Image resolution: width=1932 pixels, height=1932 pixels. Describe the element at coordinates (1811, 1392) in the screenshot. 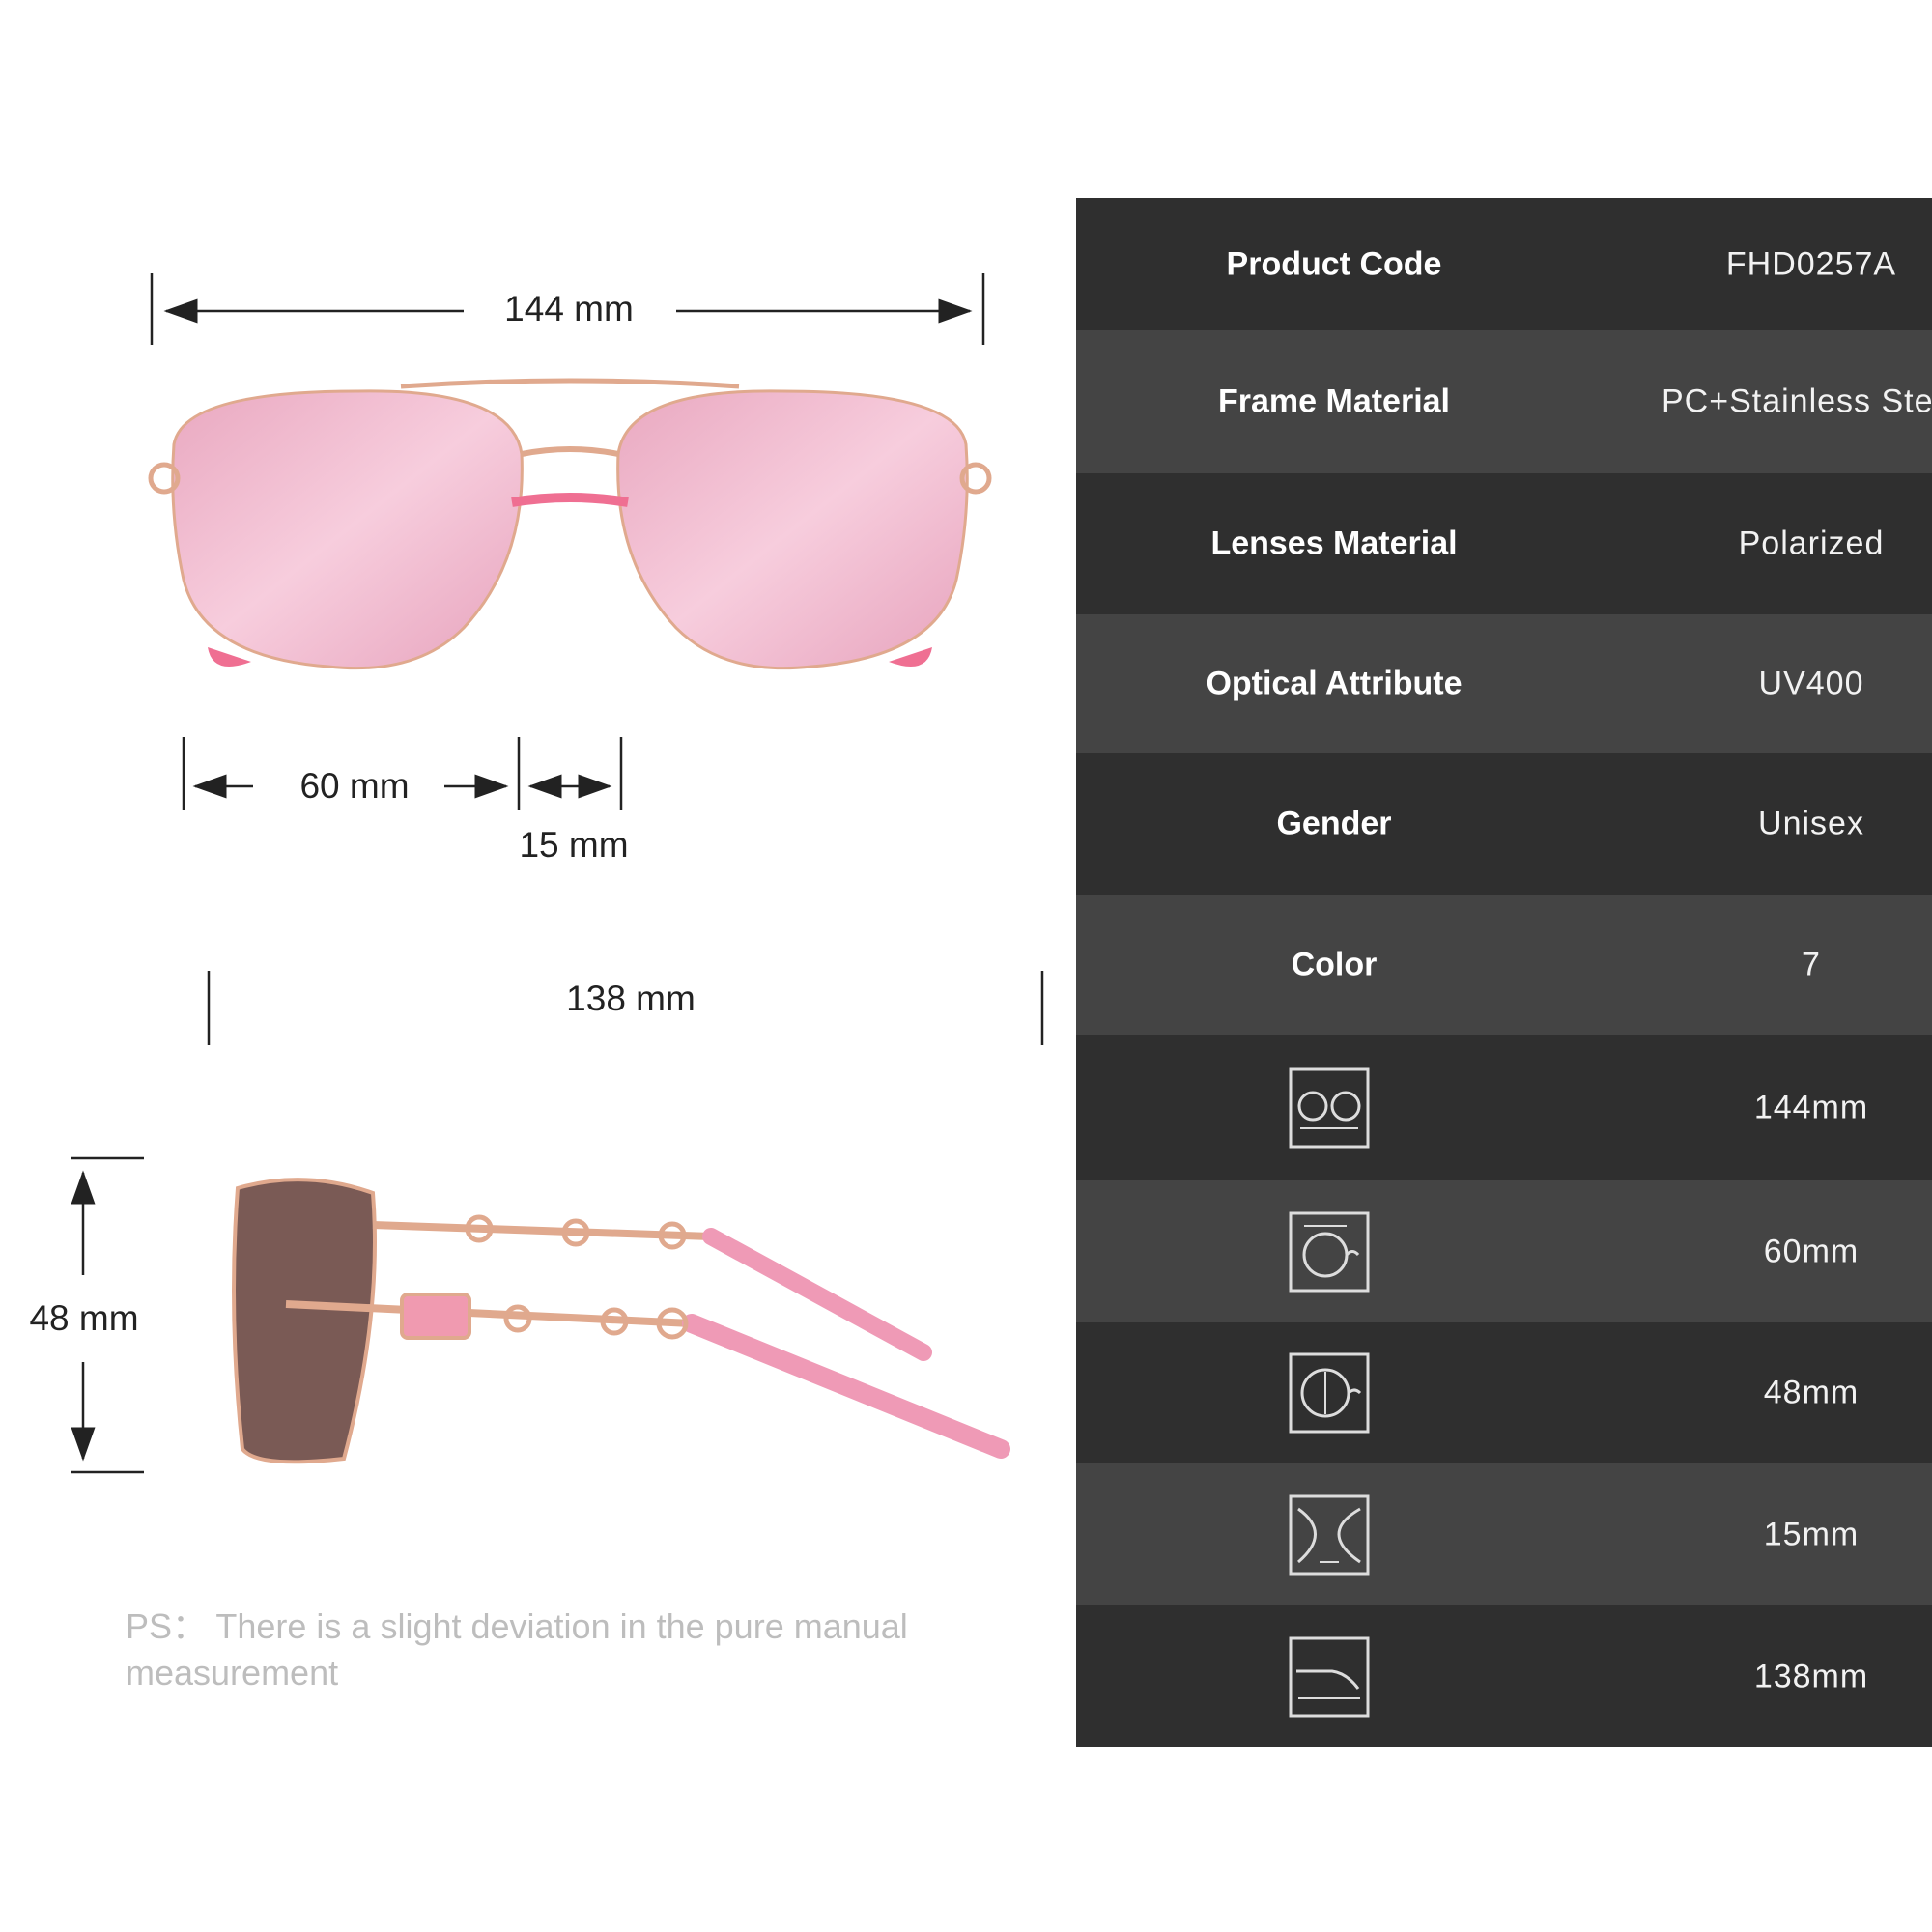

I see `row-value: 48mm` at that location.